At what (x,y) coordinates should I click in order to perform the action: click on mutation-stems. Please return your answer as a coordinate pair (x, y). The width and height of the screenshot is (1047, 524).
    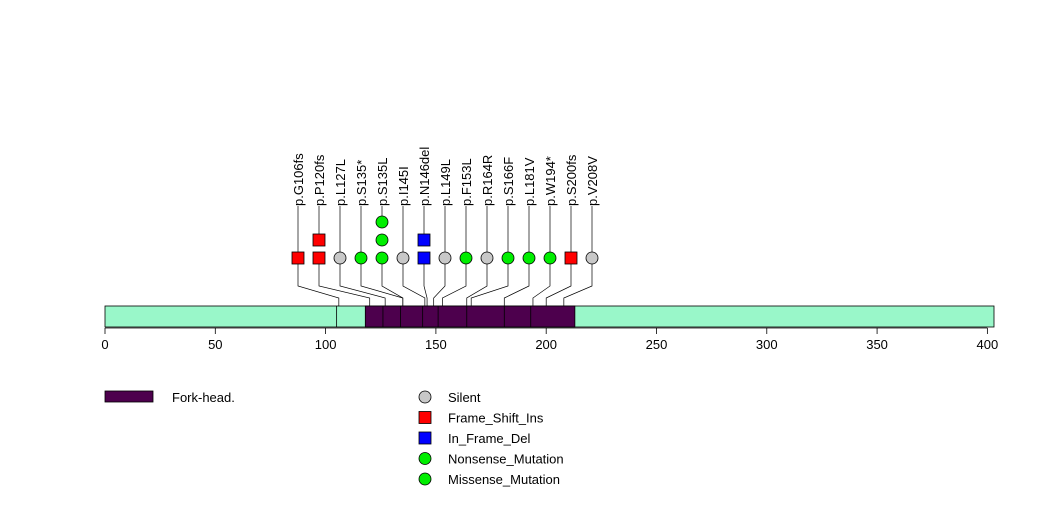
    Looking at the image, I should click on (445, 232).